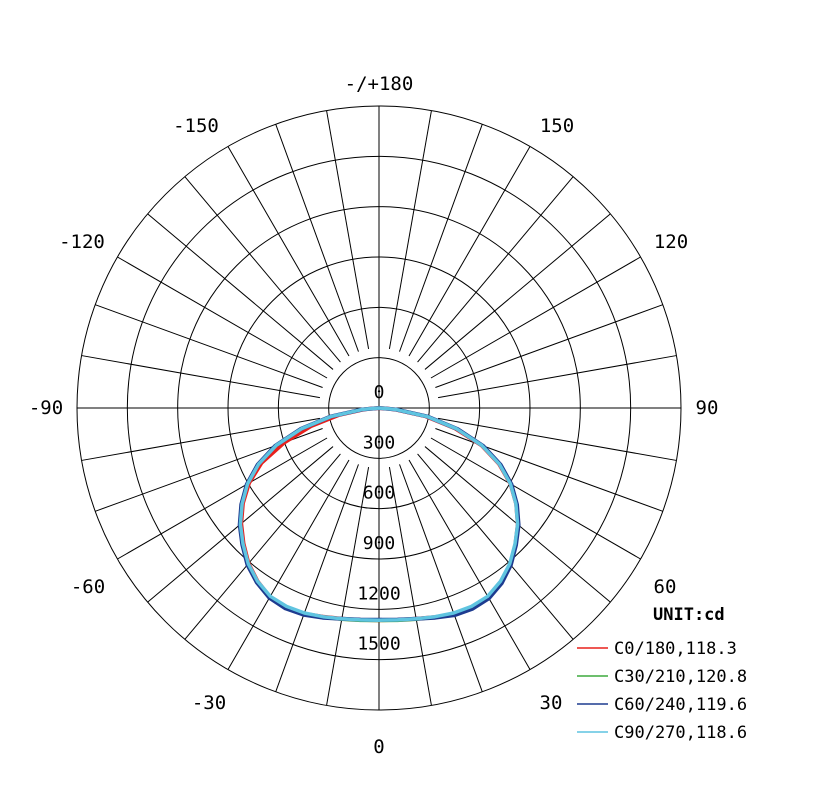  What do you see at coordinates (557, 126) in the screenshot?
I see `angle-label-150: 150` at bounding box center [557, 126].